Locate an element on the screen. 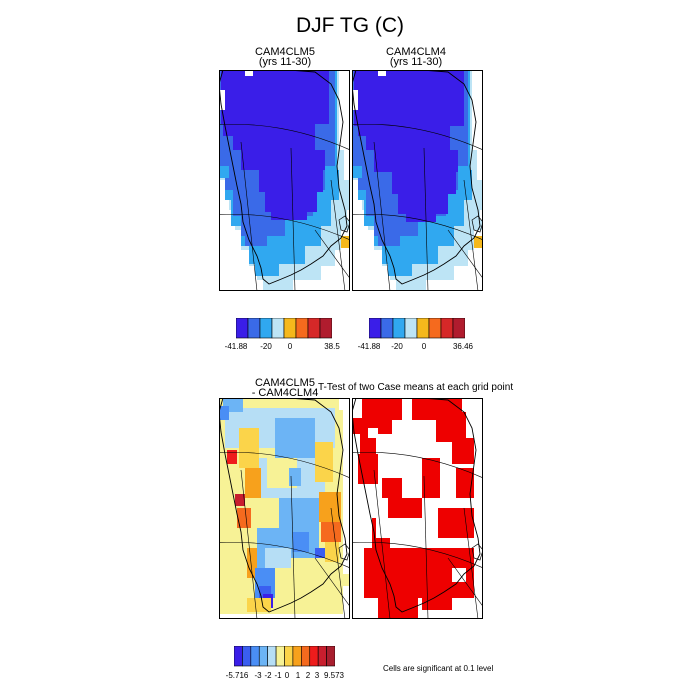 The height and width of the screenshot is (700, 700). map-panel-difference is located at coordinates (284, 508).